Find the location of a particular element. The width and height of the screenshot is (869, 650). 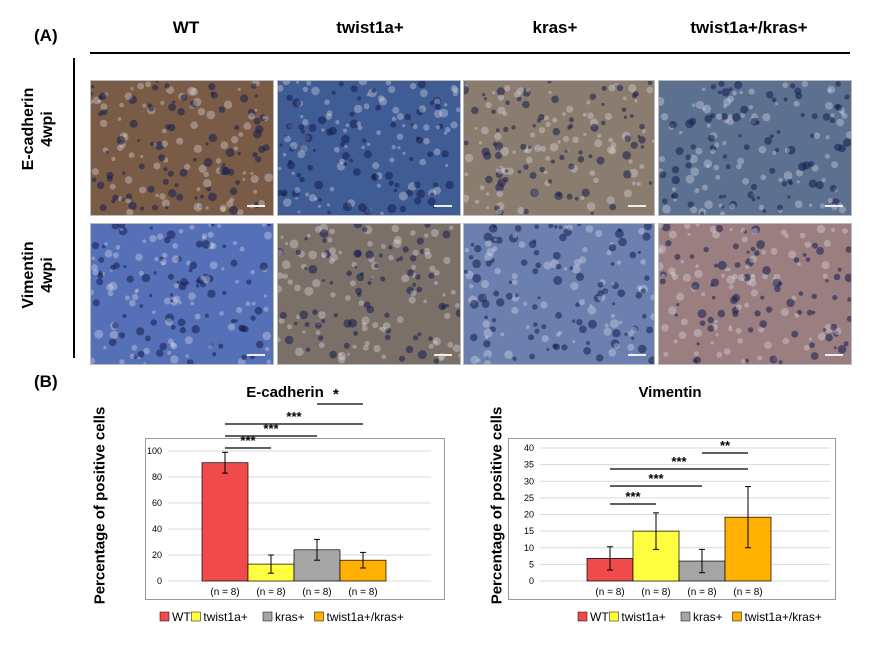

significance-label: *** is located at coordinates (294, 416).